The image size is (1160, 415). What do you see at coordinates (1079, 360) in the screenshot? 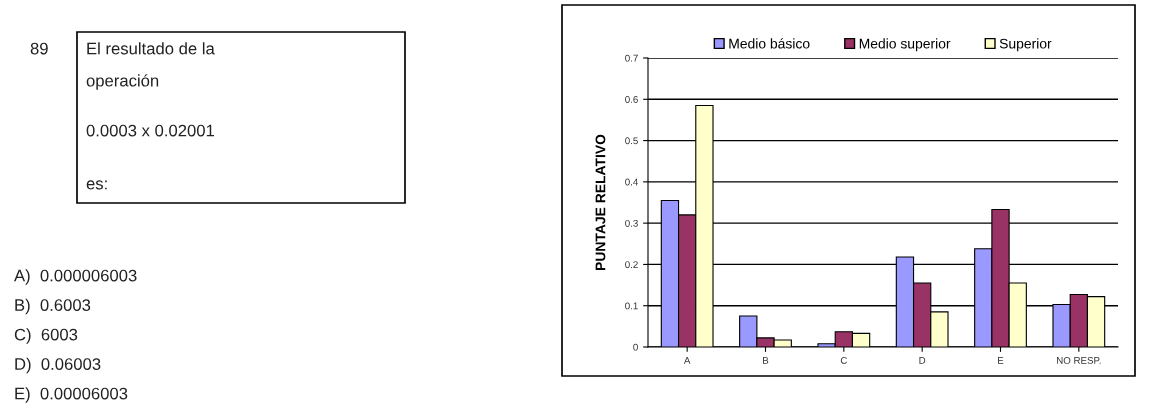
I see `x-tick-label: NO RESP.` at bounding box center [1079, 360].